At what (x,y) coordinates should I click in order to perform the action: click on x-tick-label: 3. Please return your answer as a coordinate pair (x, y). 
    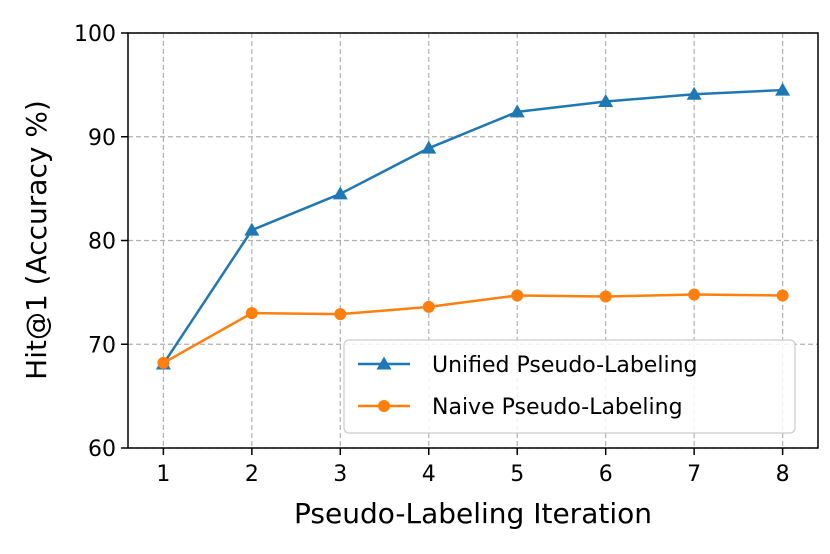
    Looking at the image, I should click on (340, 474).